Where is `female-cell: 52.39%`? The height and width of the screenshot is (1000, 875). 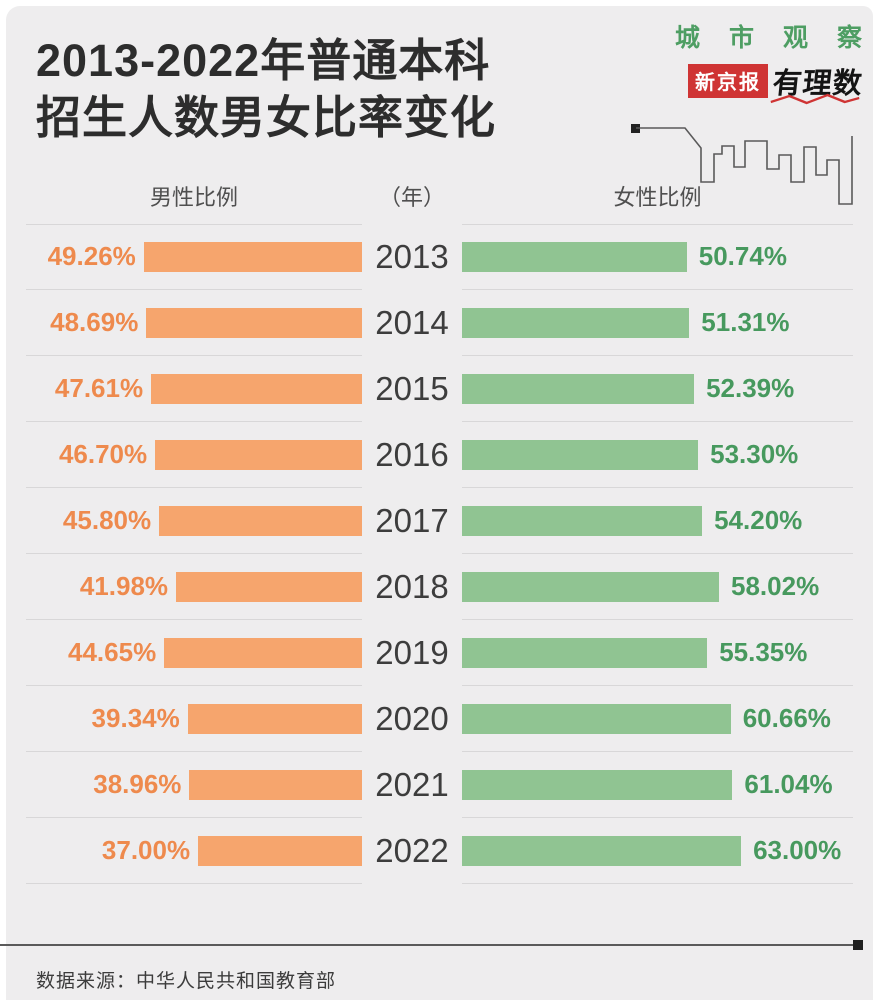
female-cell: 52.39% is located at coordinates (657, 389).